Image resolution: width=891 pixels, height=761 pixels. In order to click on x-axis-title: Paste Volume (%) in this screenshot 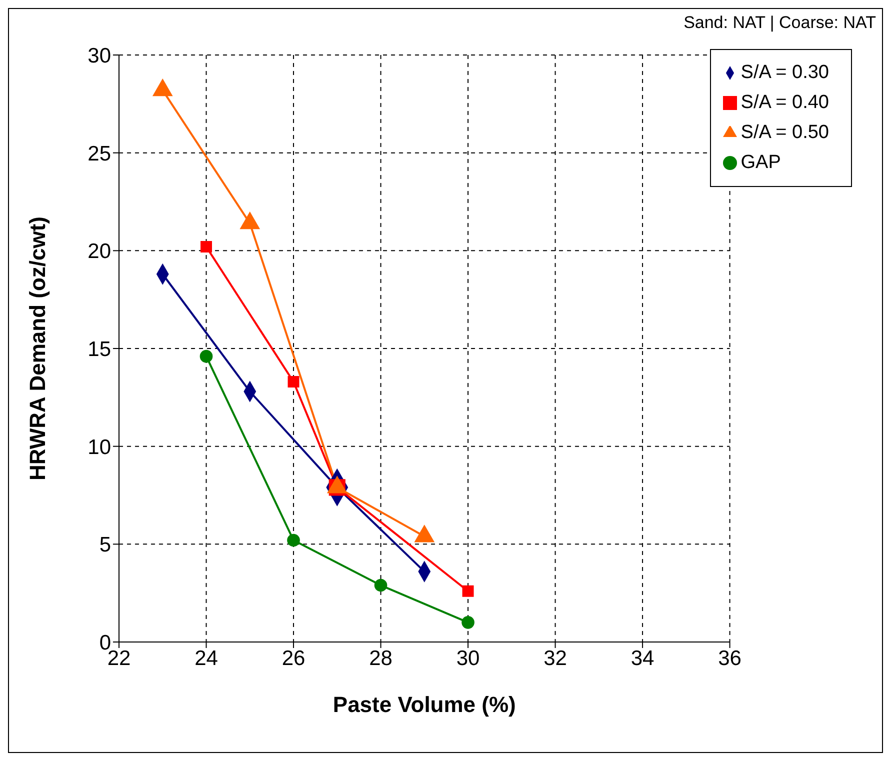, I will do `click(424, 704)`.